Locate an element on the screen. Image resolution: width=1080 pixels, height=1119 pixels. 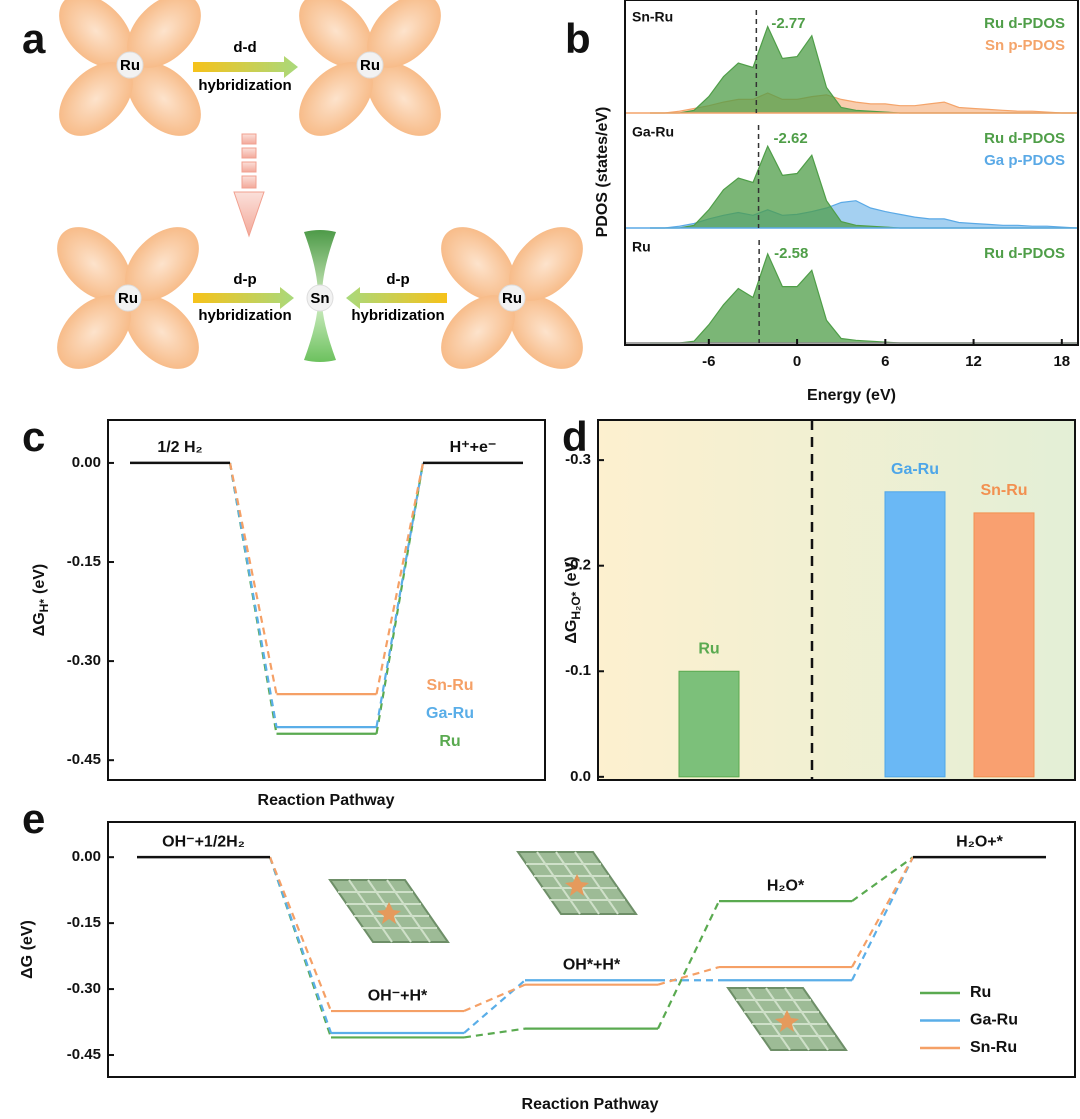
panel-letter: d is located at coordinates (575, 436).